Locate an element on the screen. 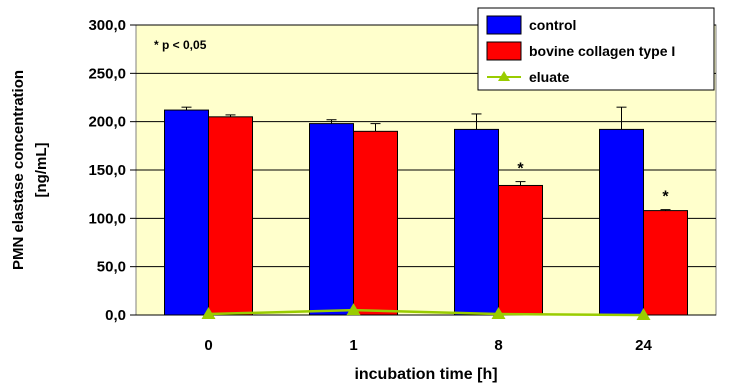  legend-swatch-collagen is located at coordinates (504, 51).